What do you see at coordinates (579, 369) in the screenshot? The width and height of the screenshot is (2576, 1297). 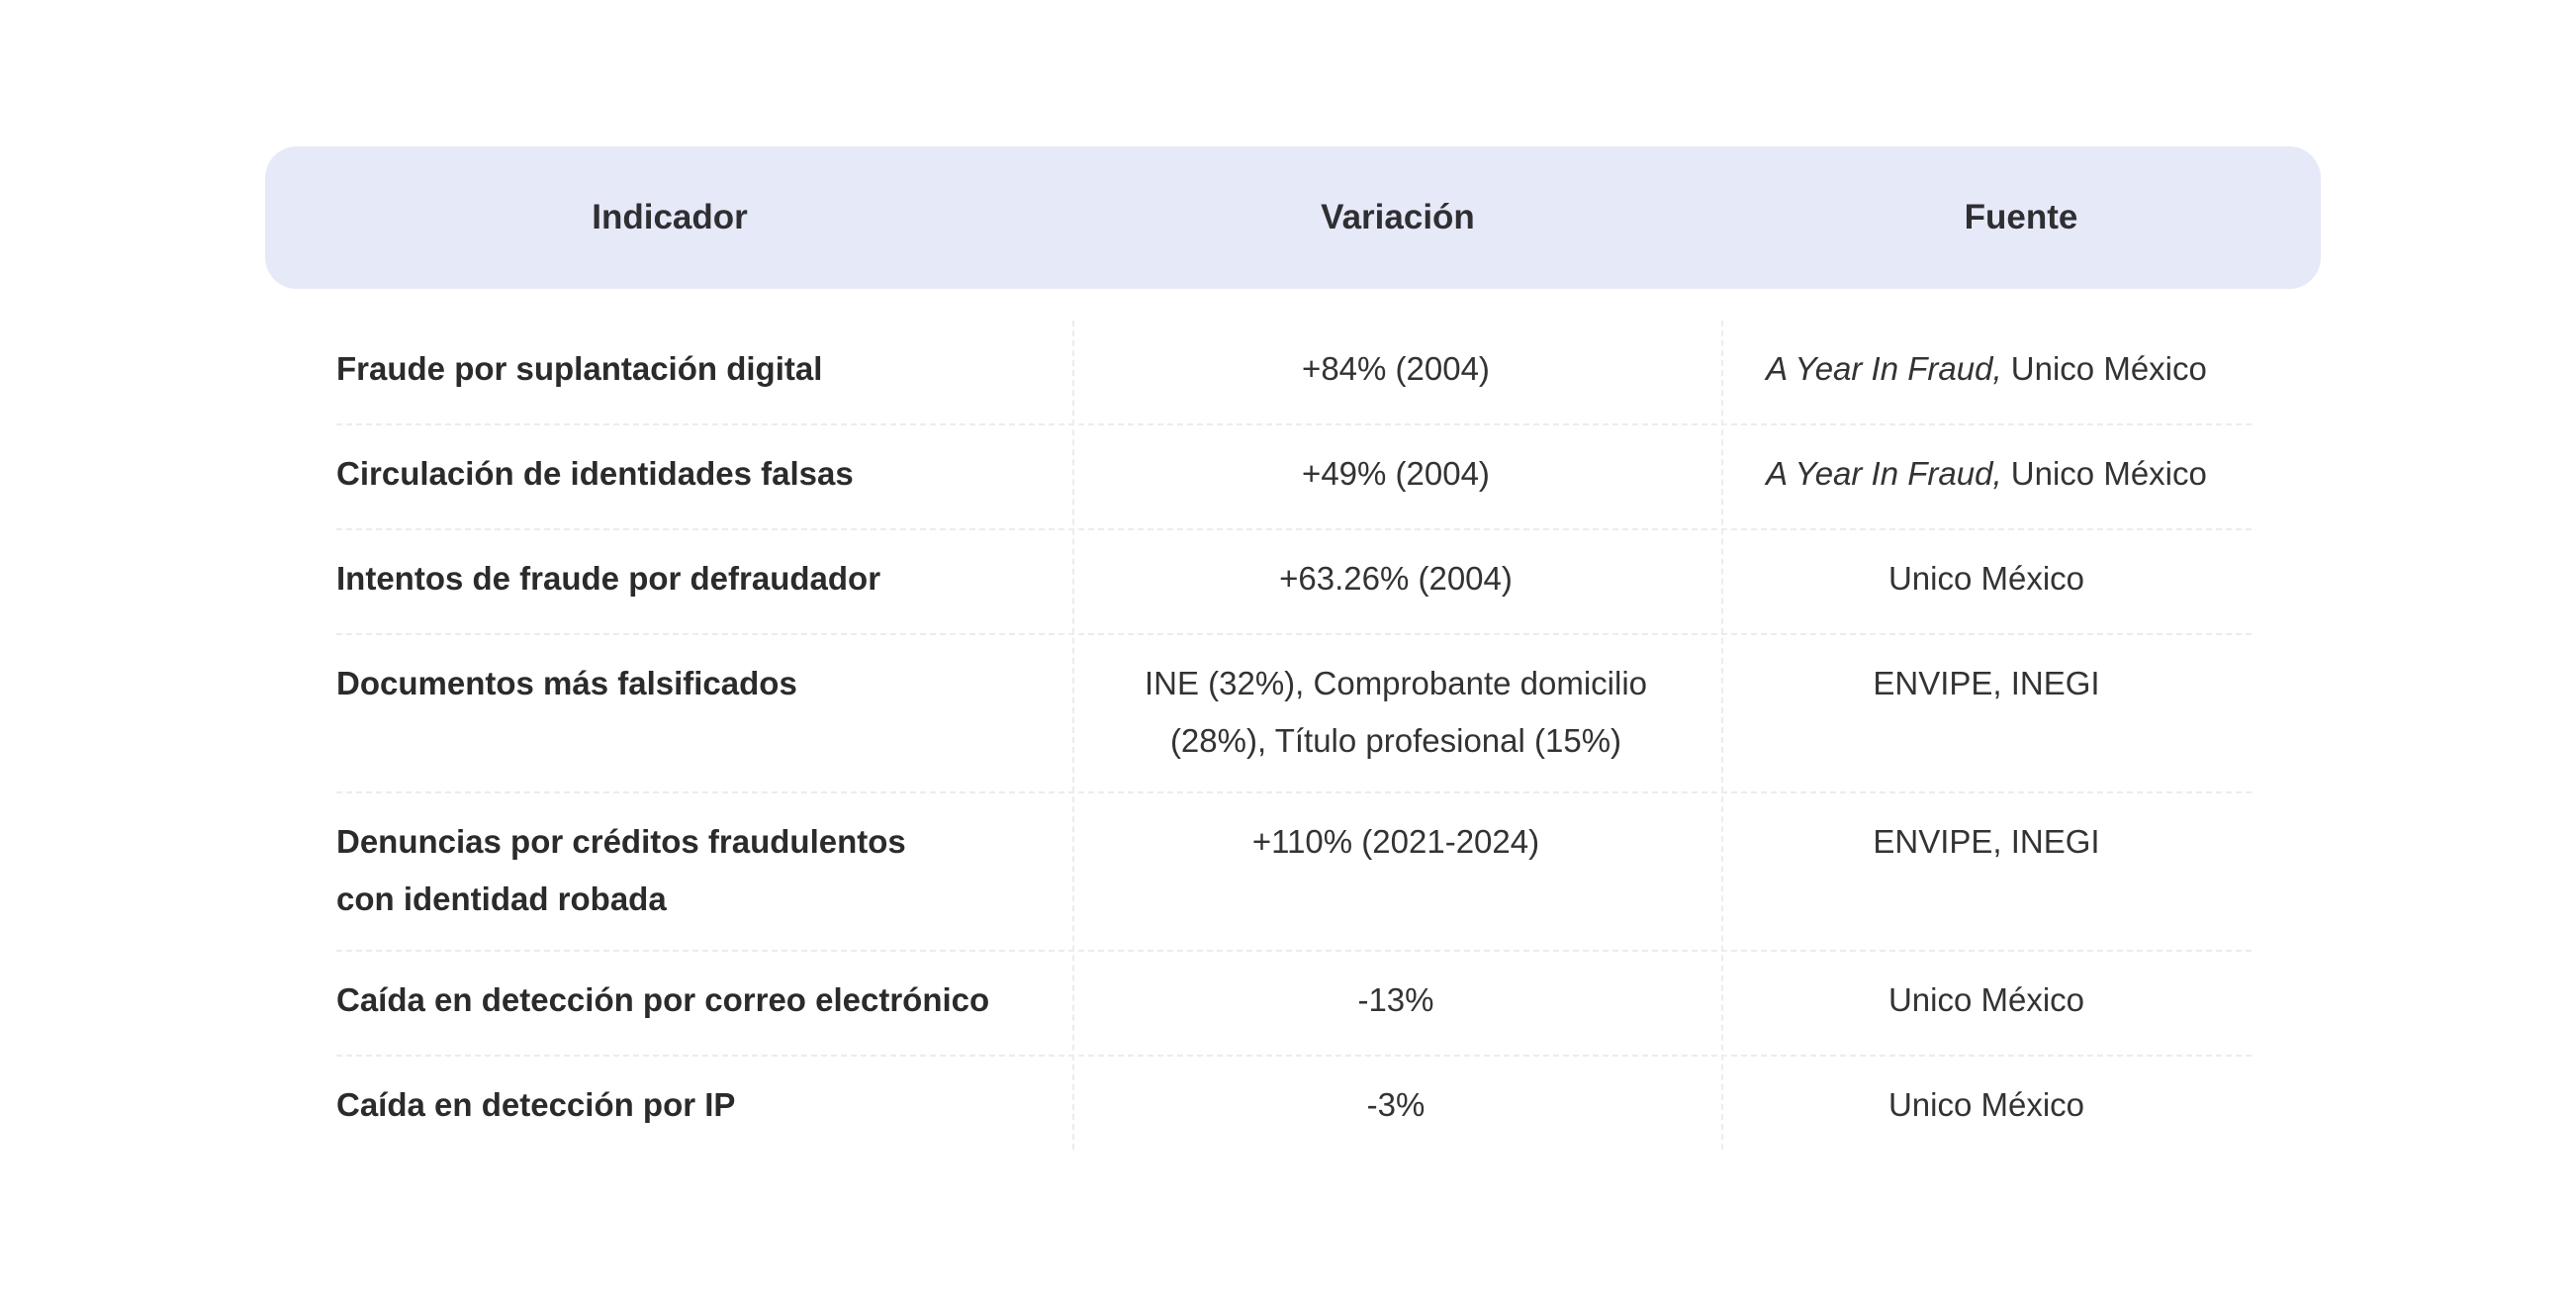 I see `indicator-cell: Fraude por suplantación digital` at bounding box center [579, 369].